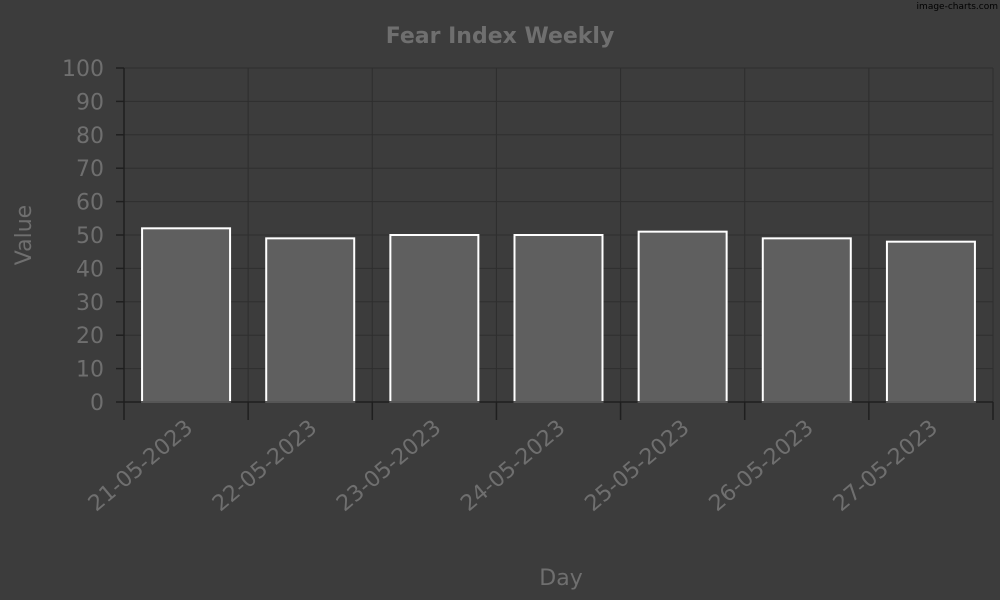 Image resolution: width=1000 pixels, height=600 pixels. I want to click on bar-21-05-2023, so click(186, 315).